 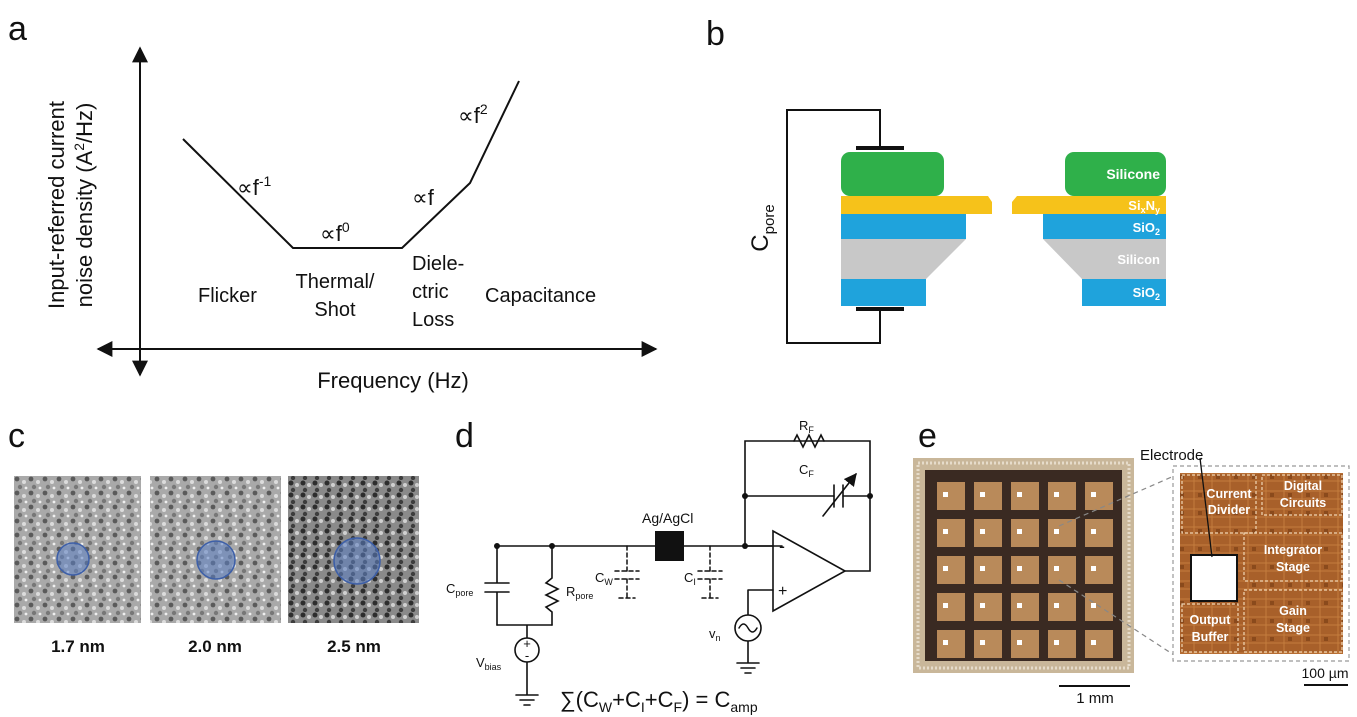 What do you see at coordinates (1210, 637) in the screenshot?
I see `block-output-2: Buffer` at bounding box center [1210, 637].